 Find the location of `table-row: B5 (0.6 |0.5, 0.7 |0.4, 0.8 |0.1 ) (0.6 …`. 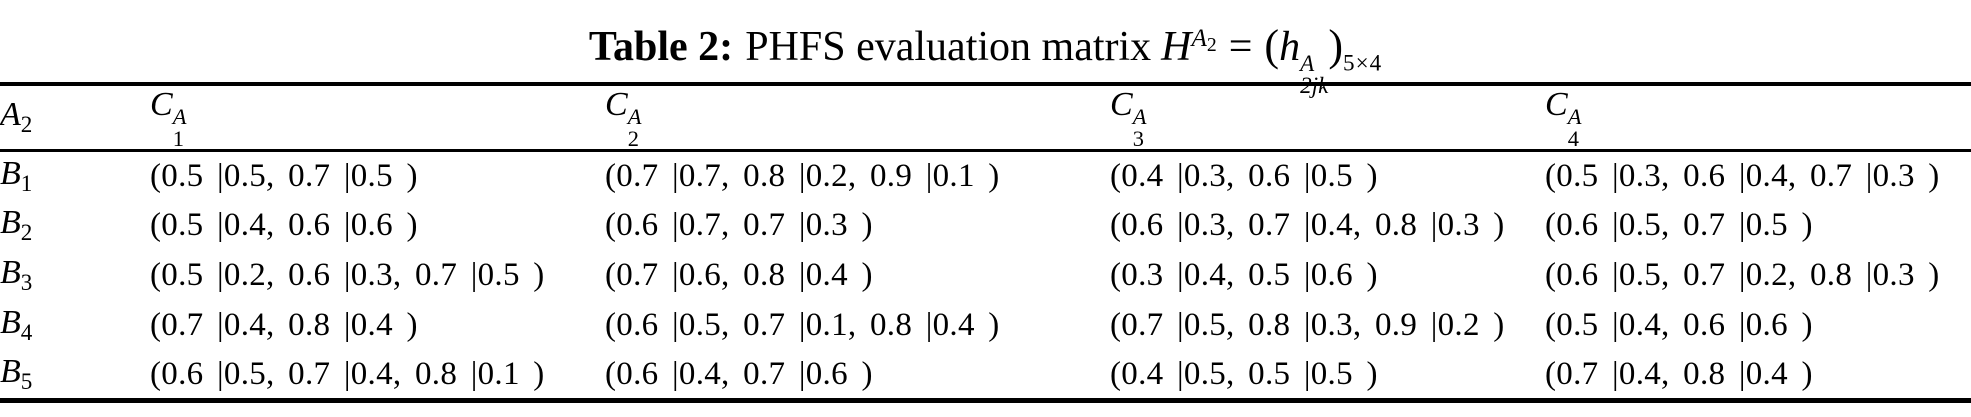

table-row: B5 (0.6 |0.5, 0.7 |0.4, 0.8 |0.1 ) (0.6 … is located at coordinates (985, 376).